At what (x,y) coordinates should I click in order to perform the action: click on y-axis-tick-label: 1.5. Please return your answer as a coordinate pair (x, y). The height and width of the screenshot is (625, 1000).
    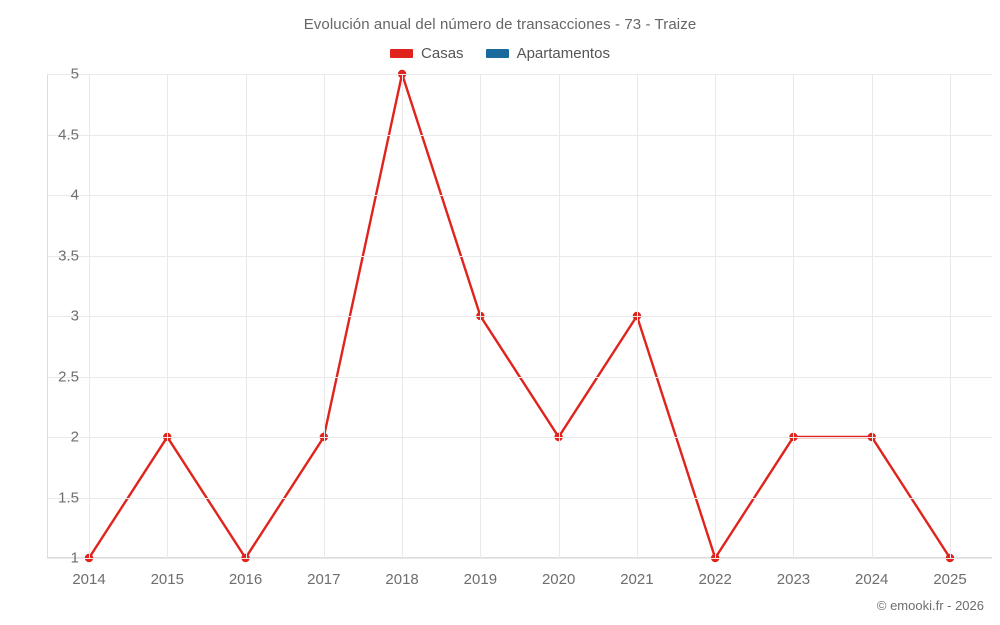
    Looking at the image, I should click on (68, 497).